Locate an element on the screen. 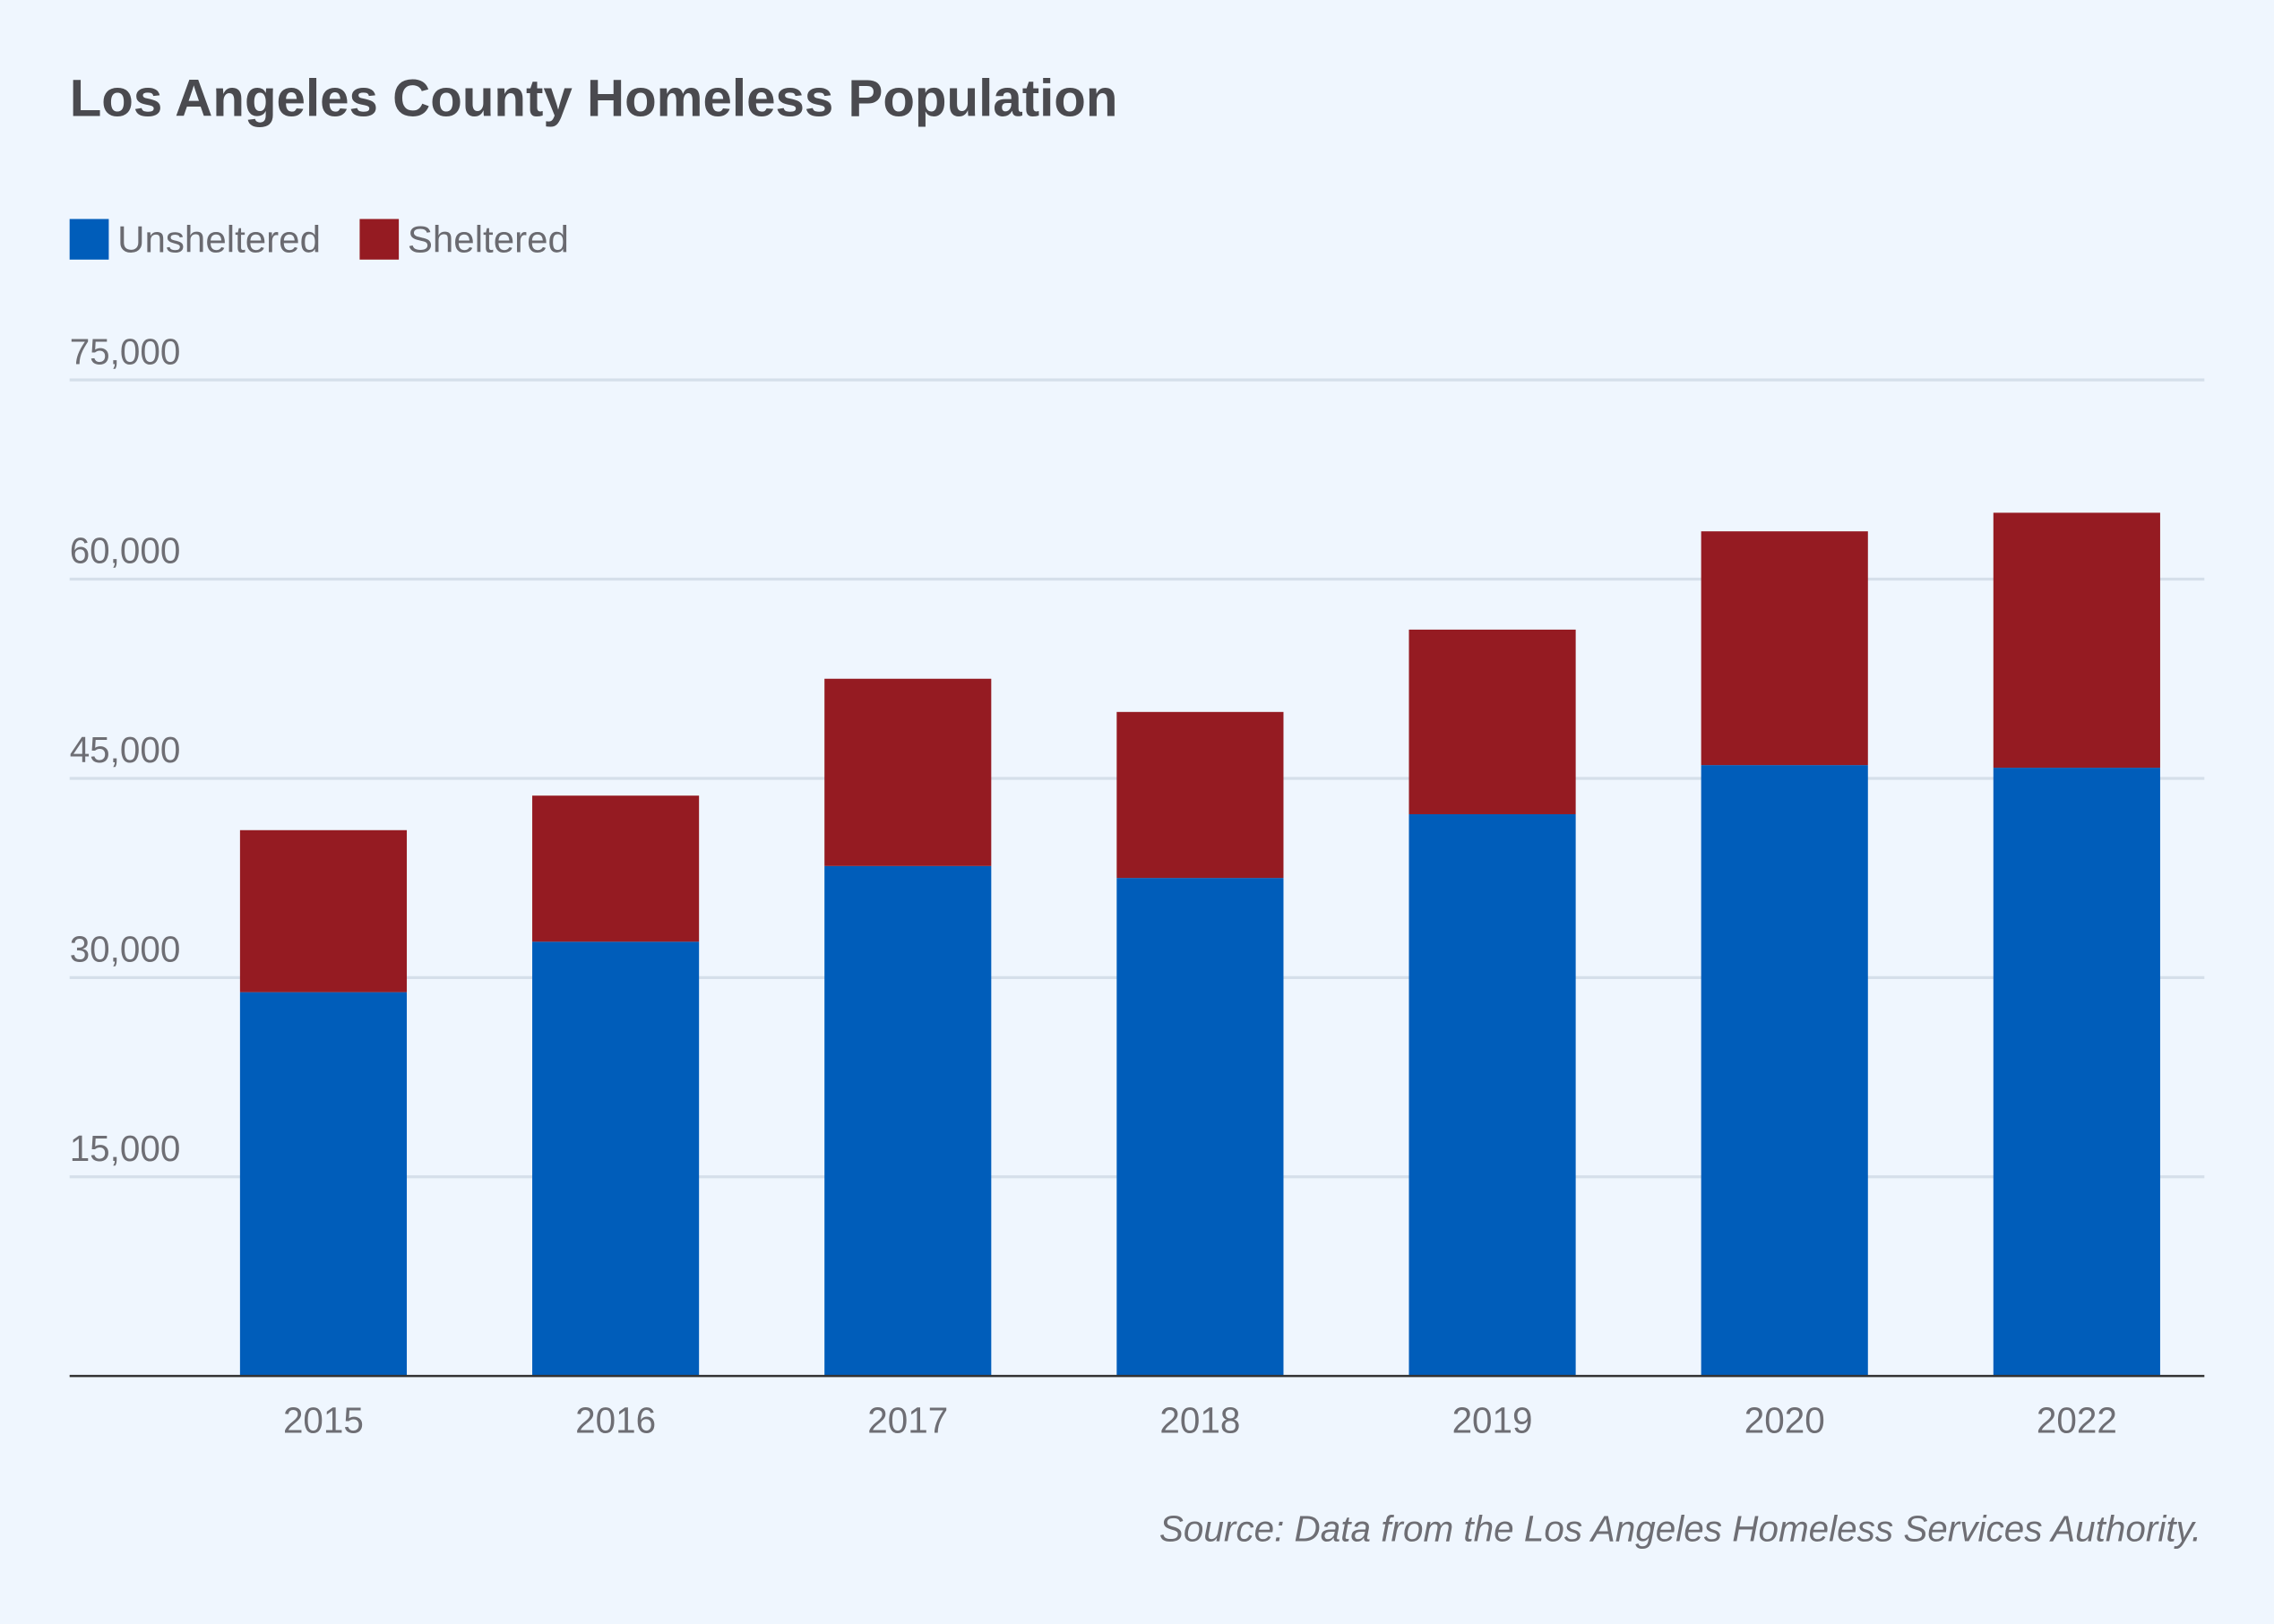  bar-unsheltered-2017 is located at coordinates (908, 1121).